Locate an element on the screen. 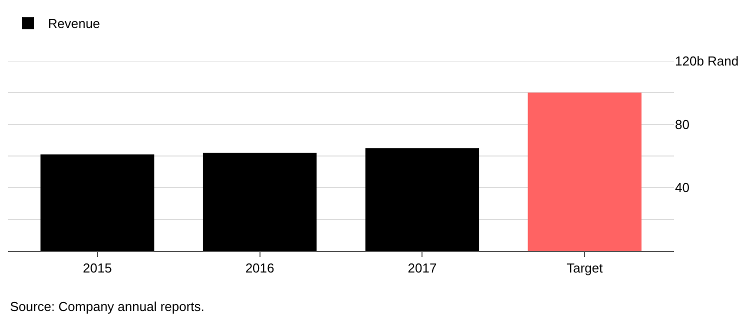  y-tick-label: 40 is located at coordinates (682, 188).